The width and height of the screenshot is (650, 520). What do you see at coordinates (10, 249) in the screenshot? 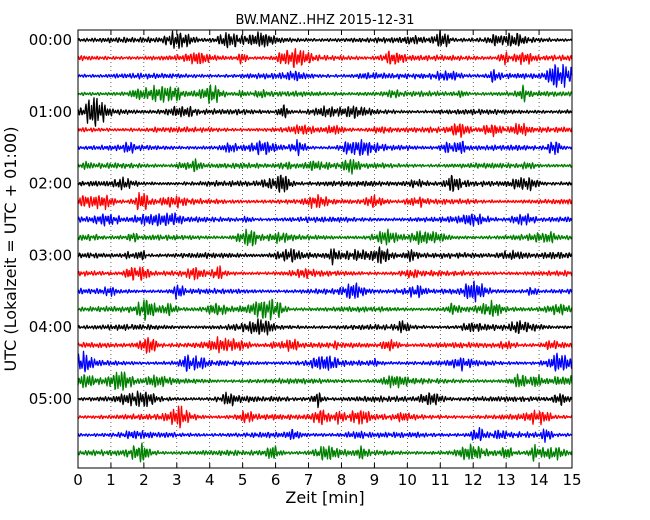
I see `y-axis-label: UTC (Lokalzeit = UTC + 01:00)` at bounding box center [10, 249].